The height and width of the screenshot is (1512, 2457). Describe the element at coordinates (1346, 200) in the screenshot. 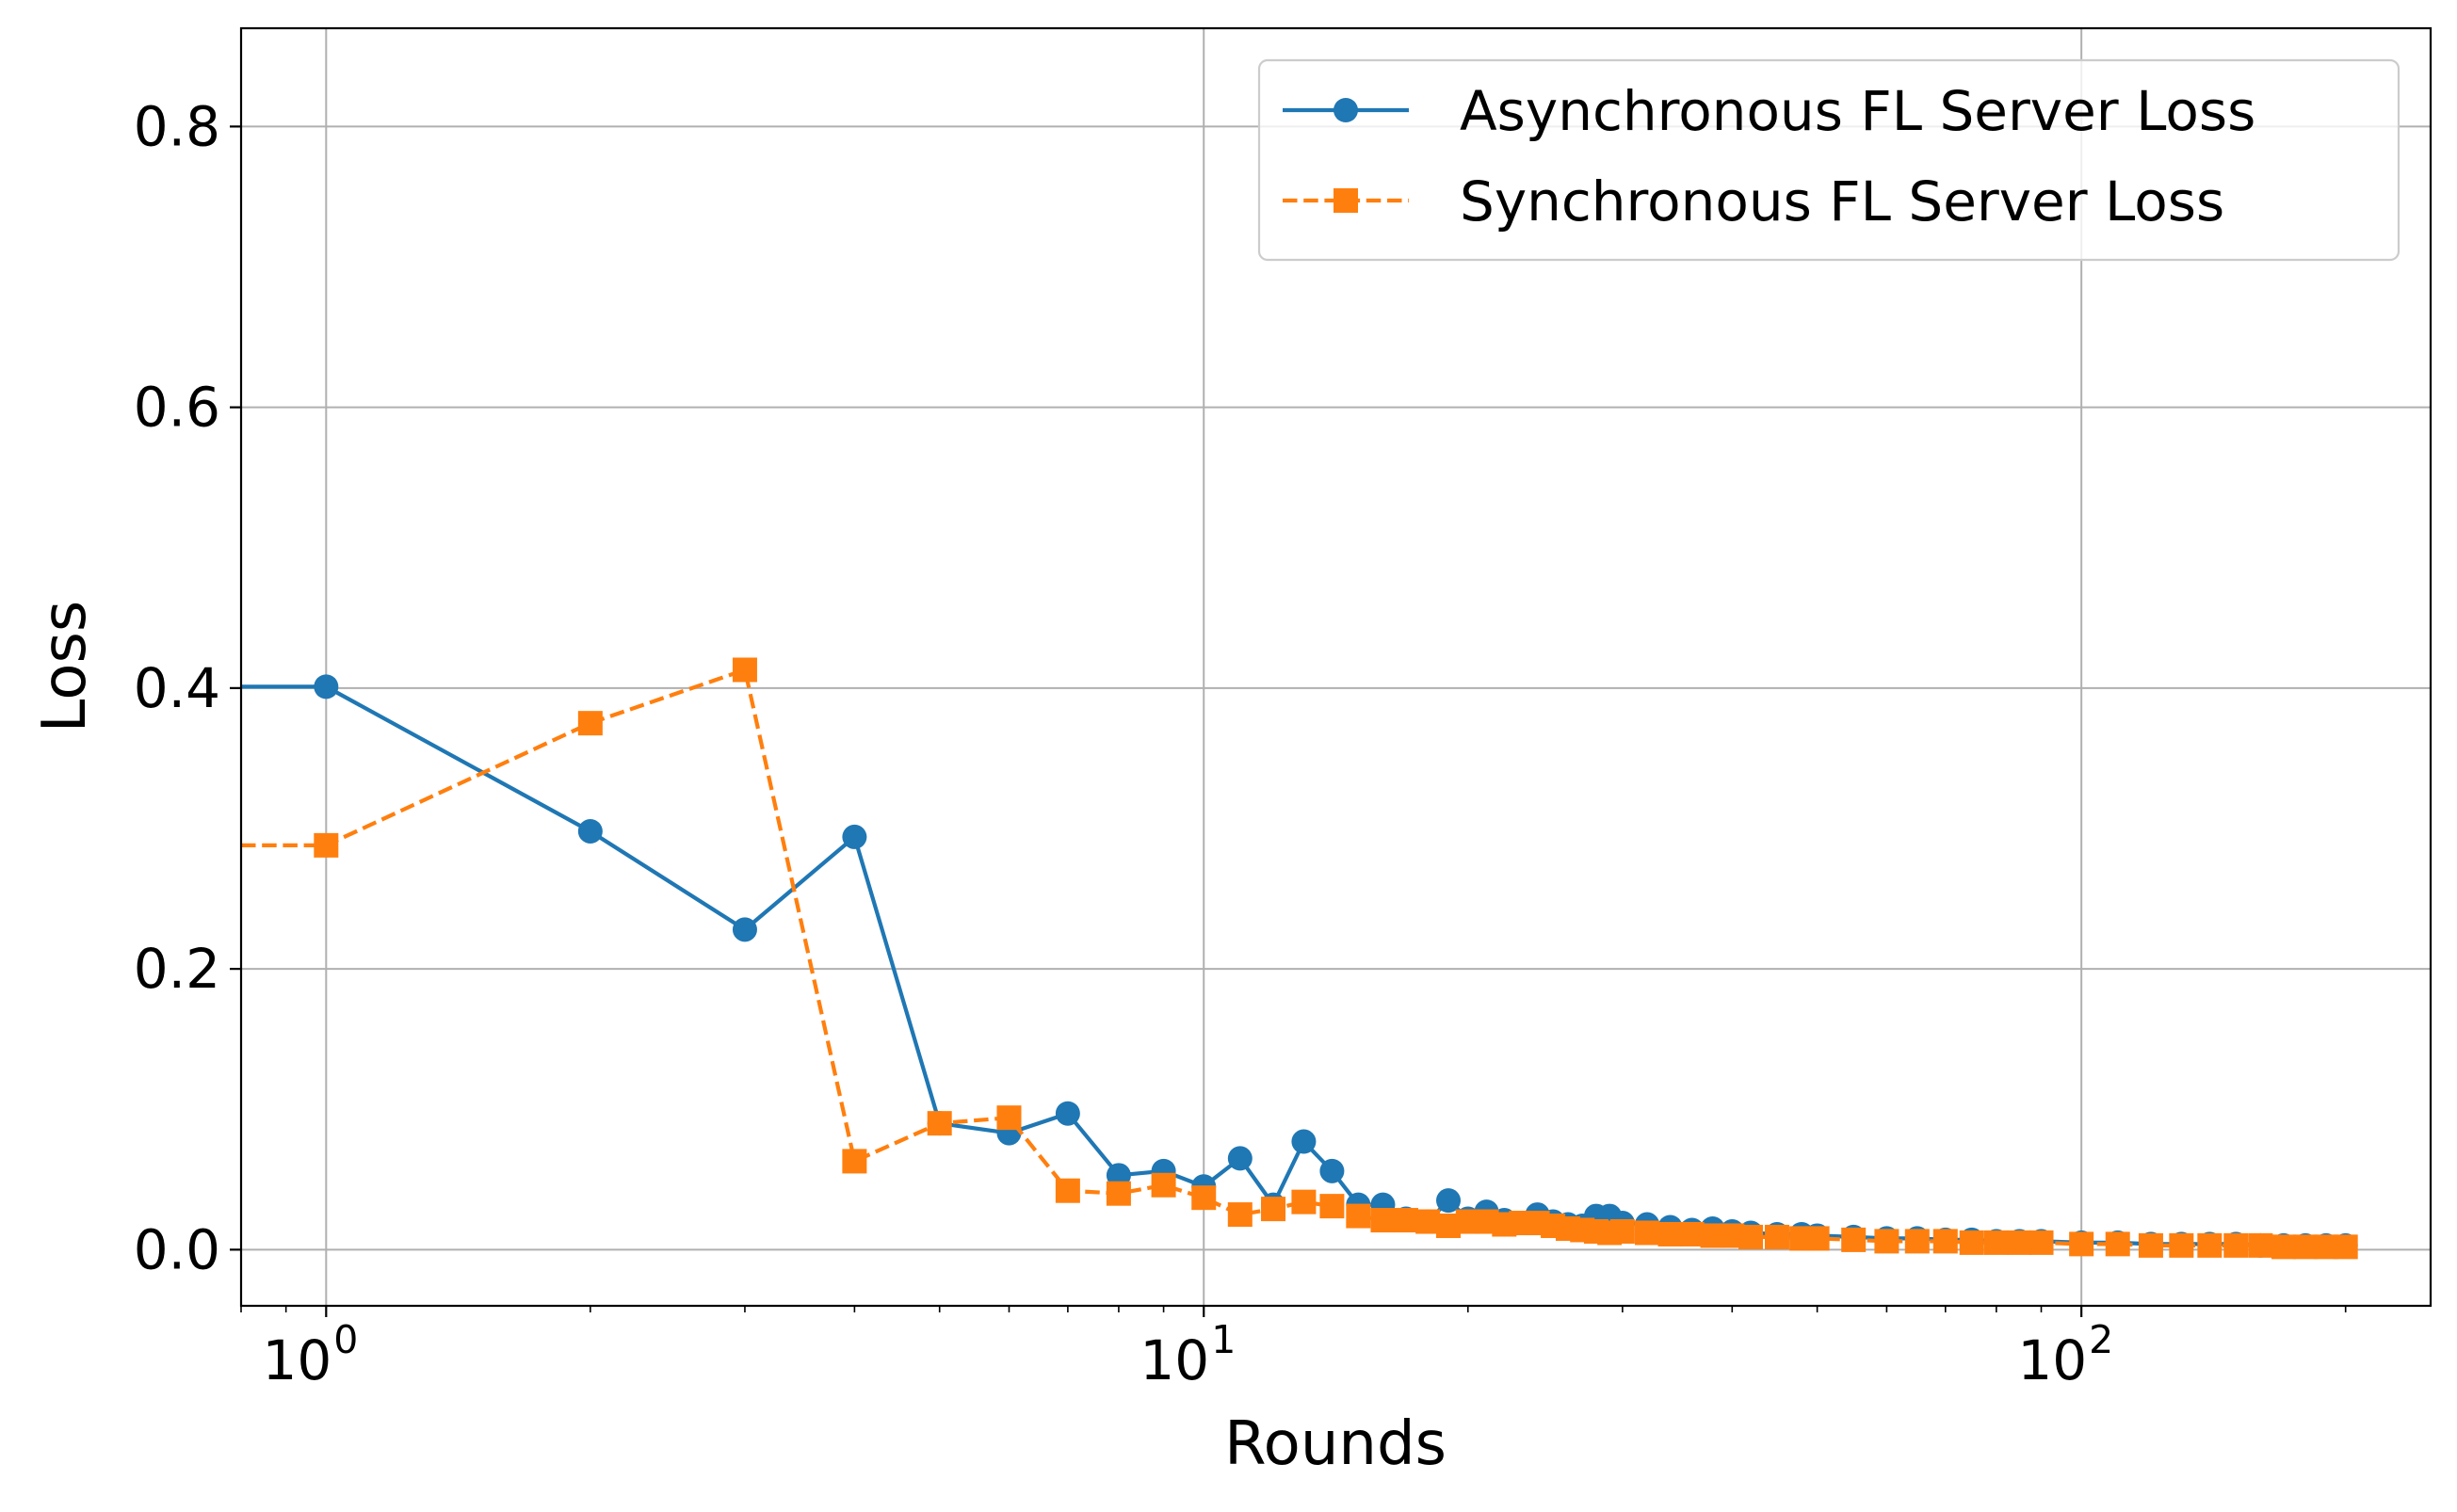

I see `legend-marker-sync` at that location.